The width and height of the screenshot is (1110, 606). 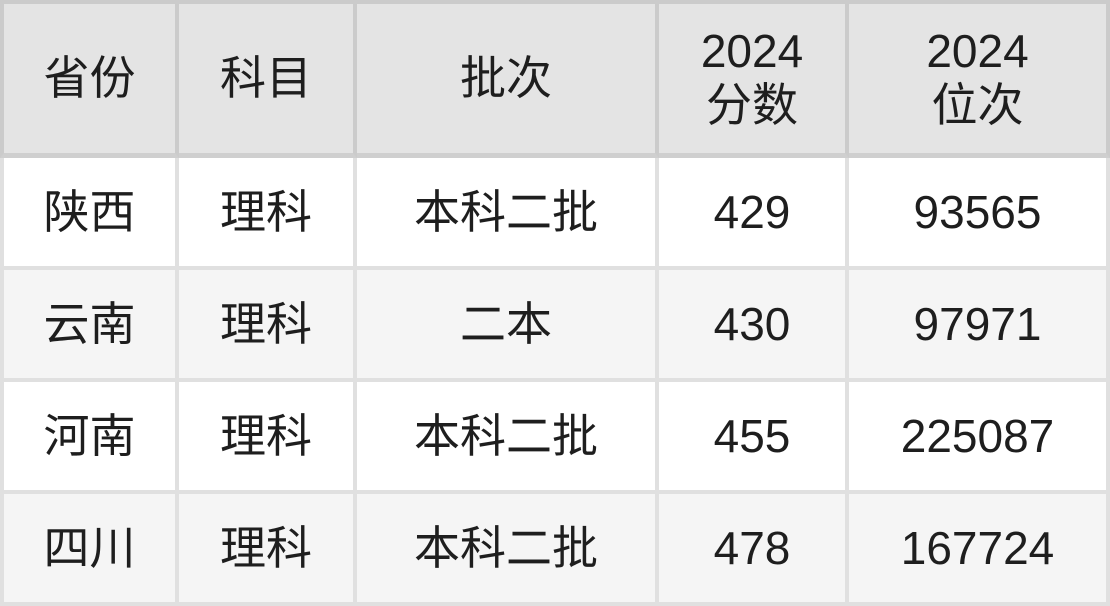 I want to click on header-cell-province: 省份, so click(x=89, y=79).